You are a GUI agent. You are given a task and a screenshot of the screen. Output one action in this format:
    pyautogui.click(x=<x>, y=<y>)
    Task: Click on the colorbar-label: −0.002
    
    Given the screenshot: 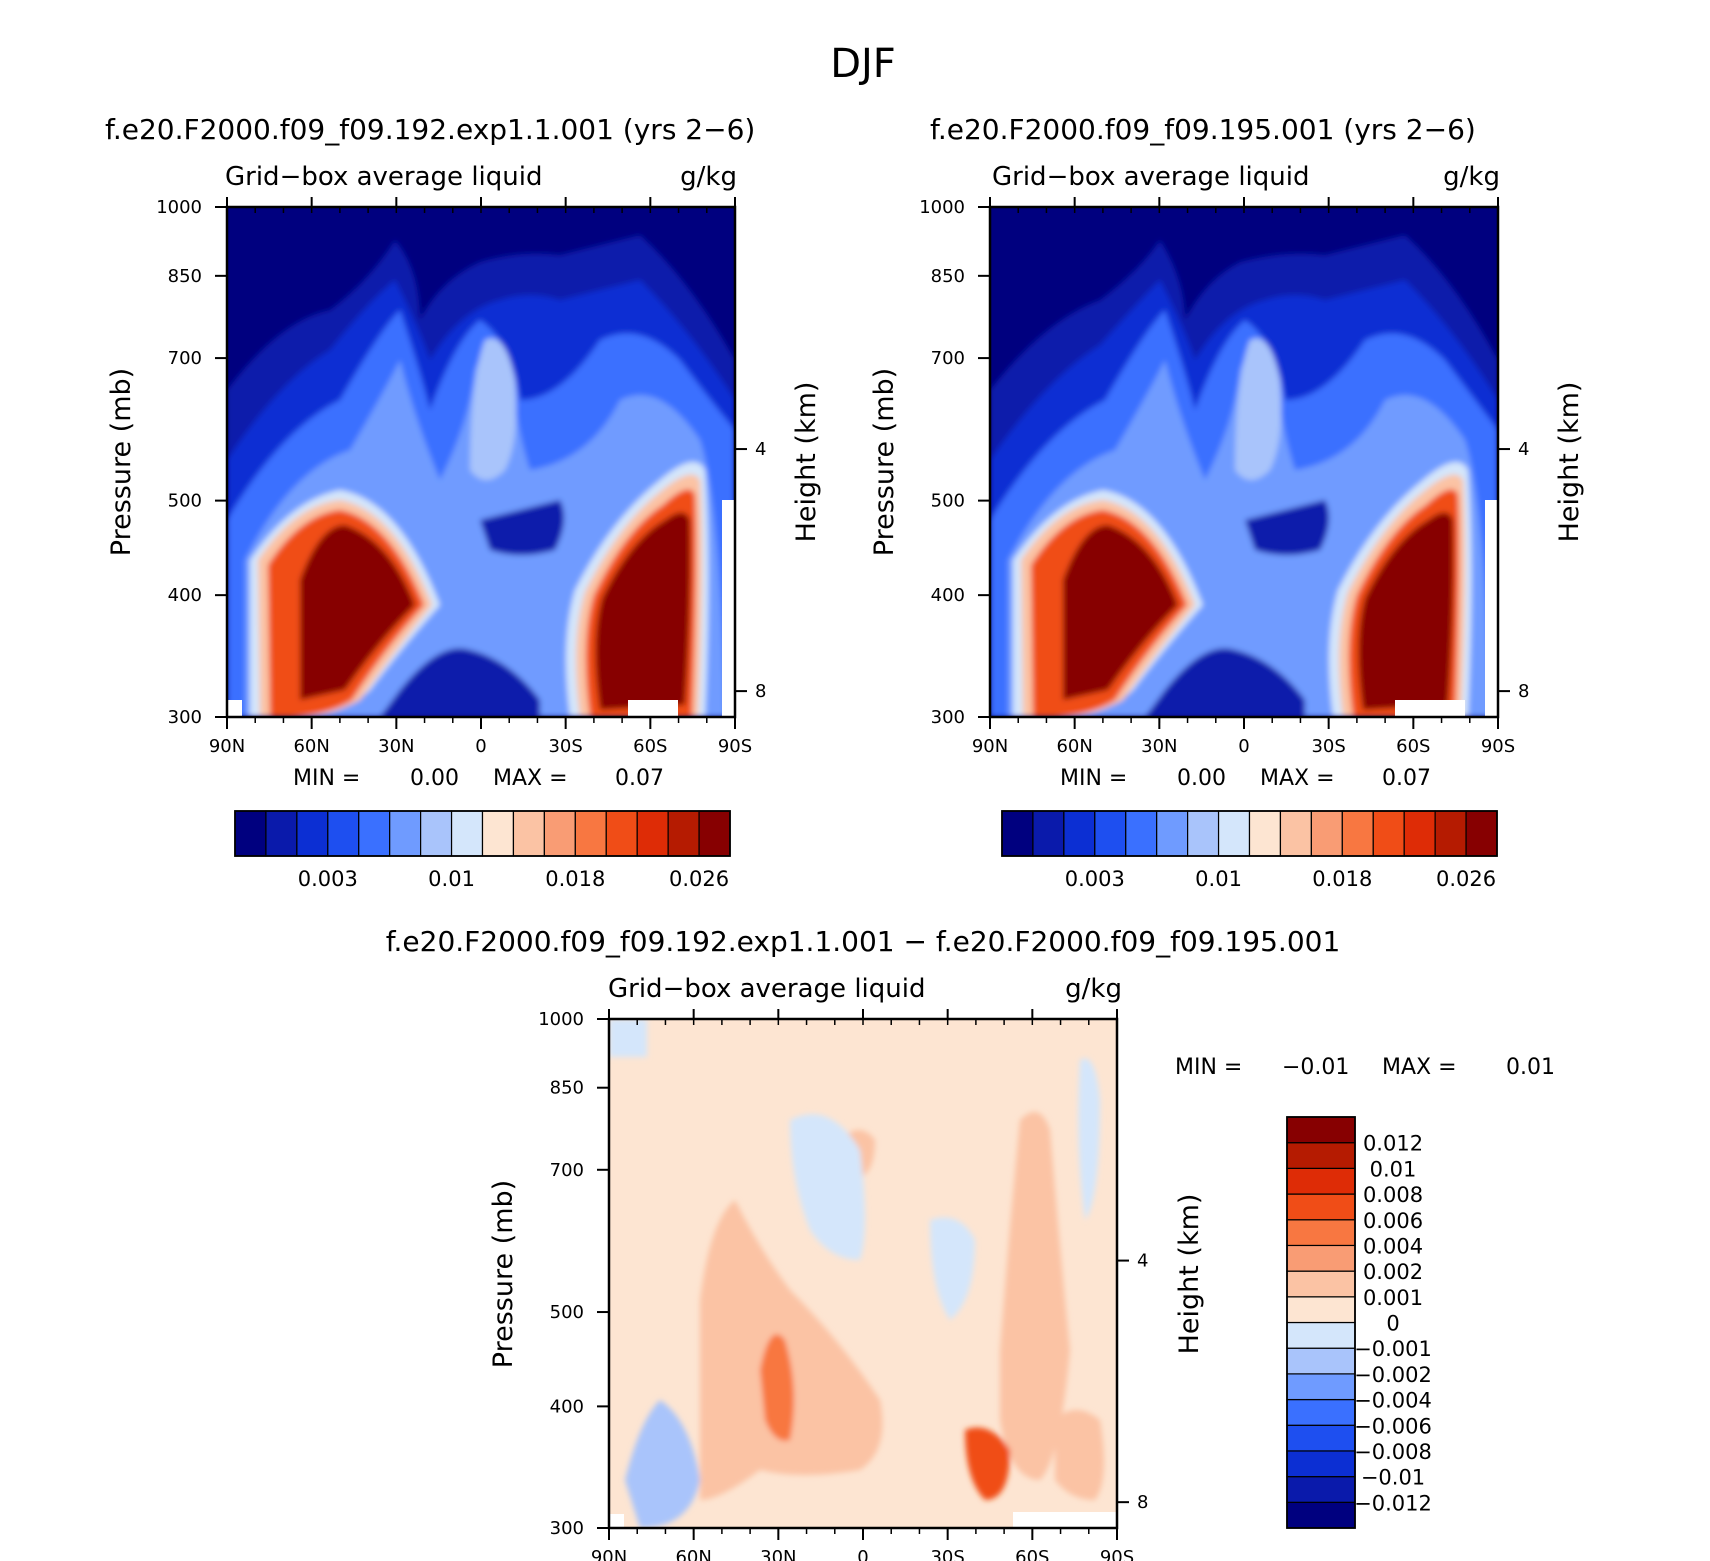 What is the action you would take?
    pyautogui.click(x=1393, y=1375)
    